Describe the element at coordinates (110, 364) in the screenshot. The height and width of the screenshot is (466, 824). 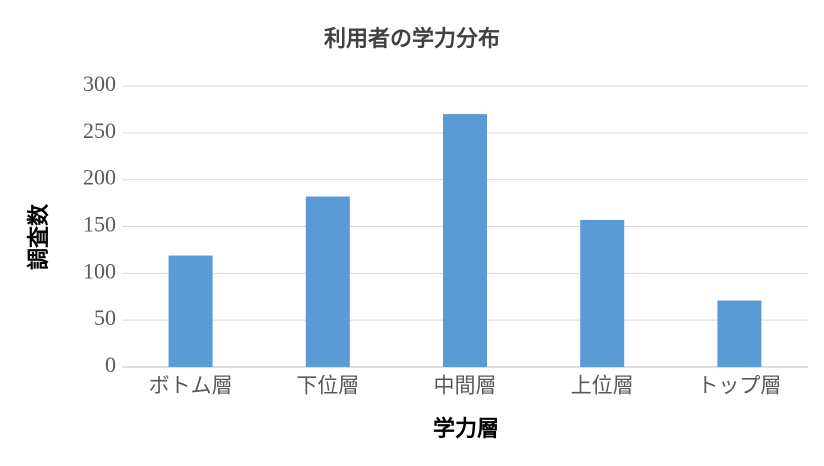
I see `y-tick-label: 0` at that location.